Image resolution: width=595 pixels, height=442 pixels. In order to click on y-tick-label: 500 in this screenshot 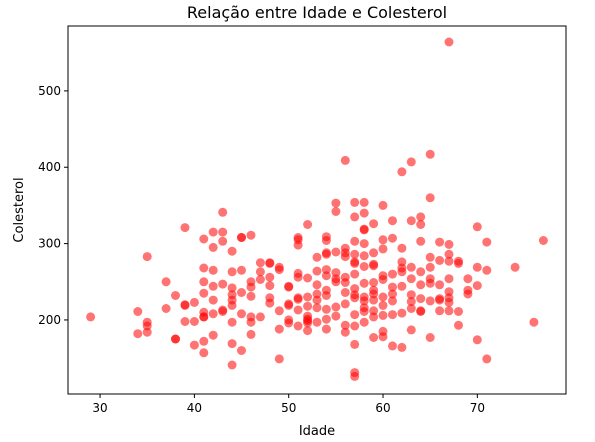, I will do `click(49, 91)`.